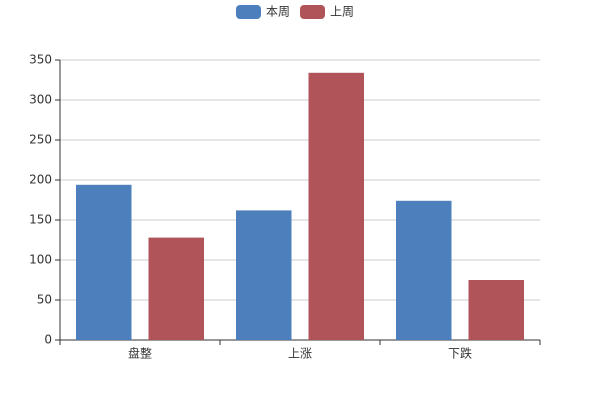 The image size is (600, 400). I want to click on legend-label: 本周, so click(278, 12).